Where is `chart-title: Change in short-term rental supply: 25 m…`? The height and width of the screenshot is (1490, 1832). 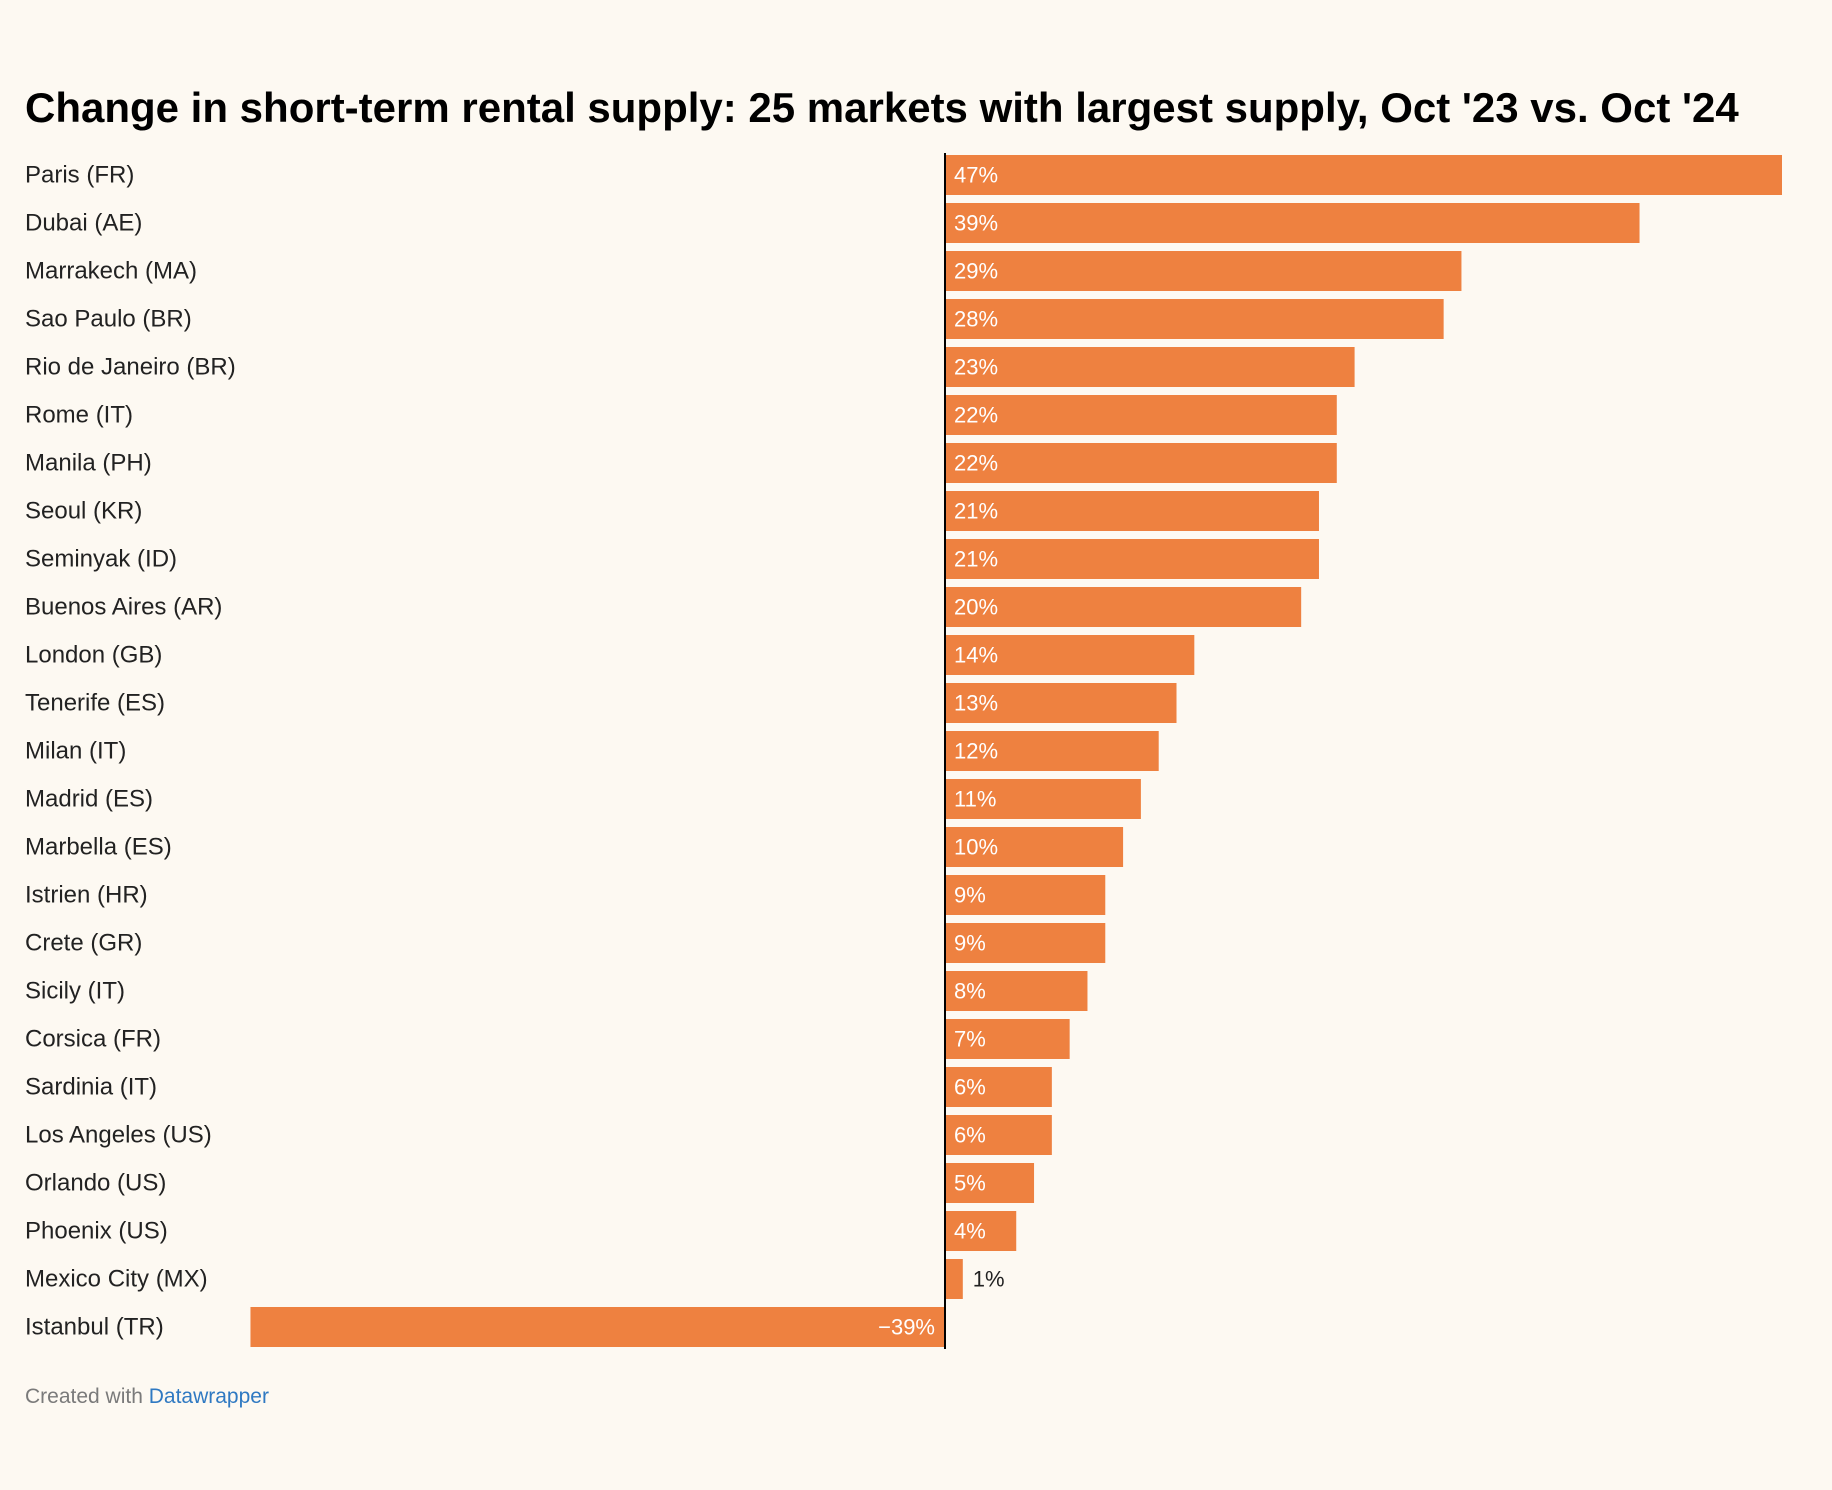 chart-title: Change in short-term rental supply: 25 m… is located at coordinates (882, 107).